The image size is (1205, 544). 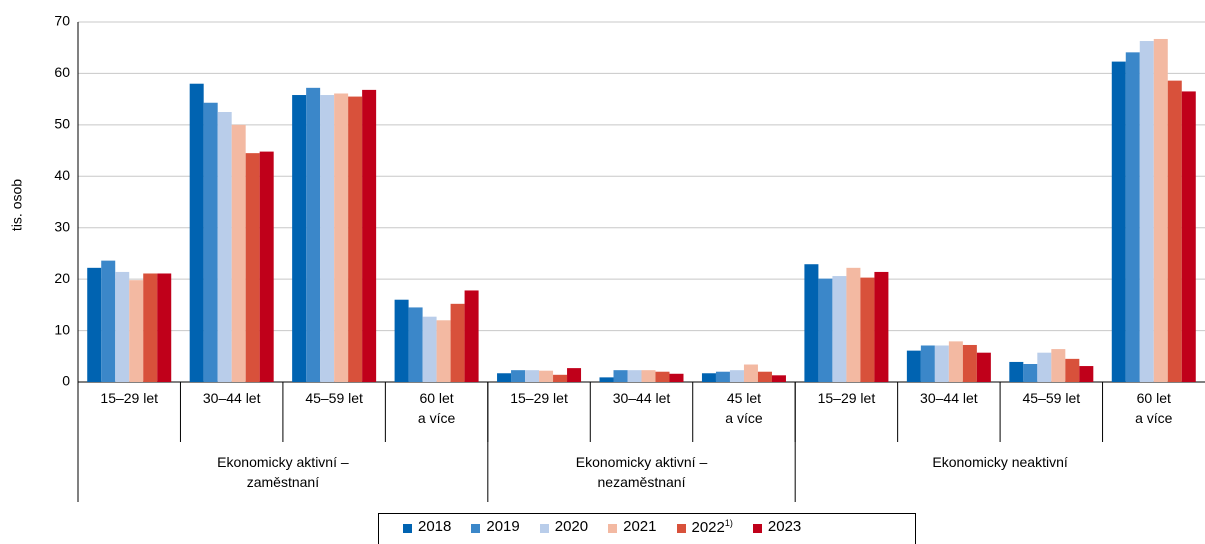 I want to click on legend-item: 20221), so click(x=704, y=531).